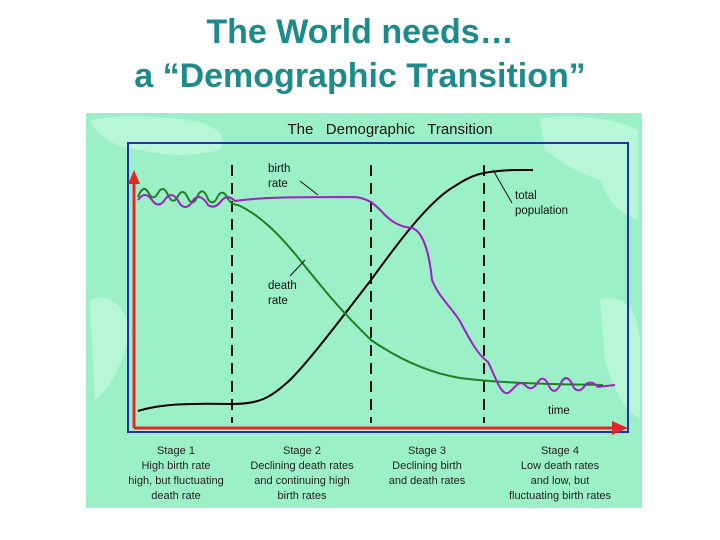 This screenshot has height=540, width=720. Describe the element at coordinates (309, 188) in the screenshot. I see `birth-rate-pointer` at that location.